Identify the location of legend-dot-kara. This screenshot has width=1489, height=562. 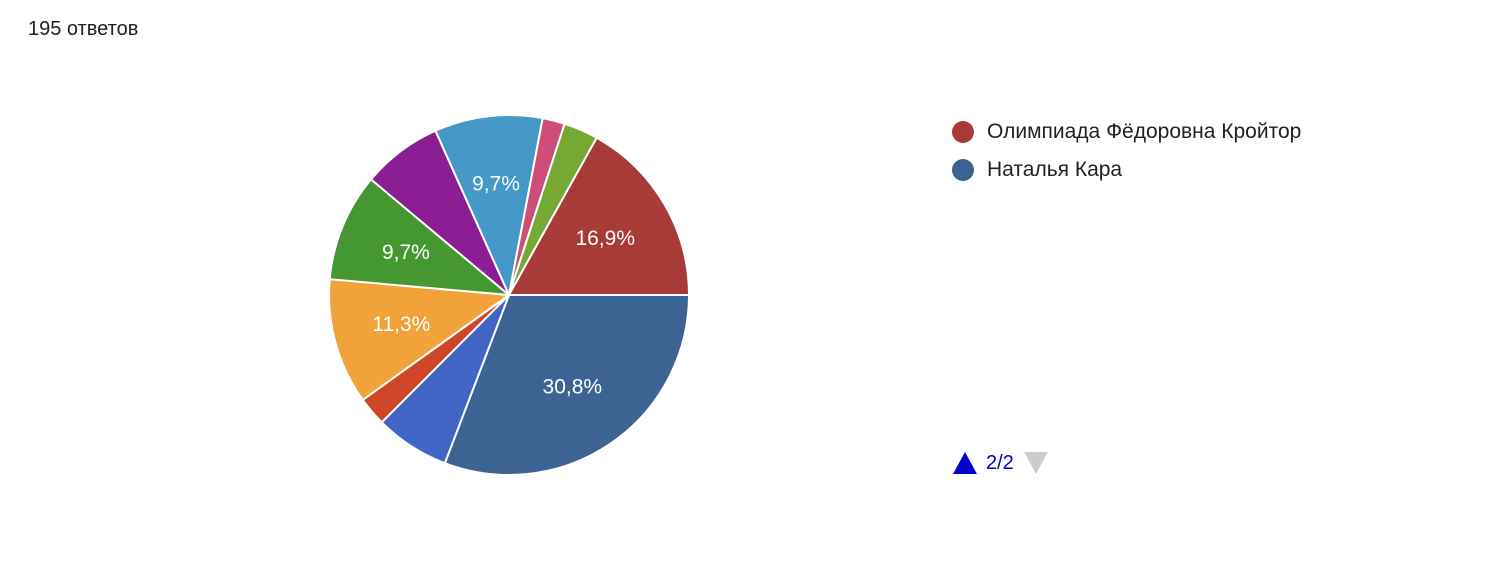
(963, 170).